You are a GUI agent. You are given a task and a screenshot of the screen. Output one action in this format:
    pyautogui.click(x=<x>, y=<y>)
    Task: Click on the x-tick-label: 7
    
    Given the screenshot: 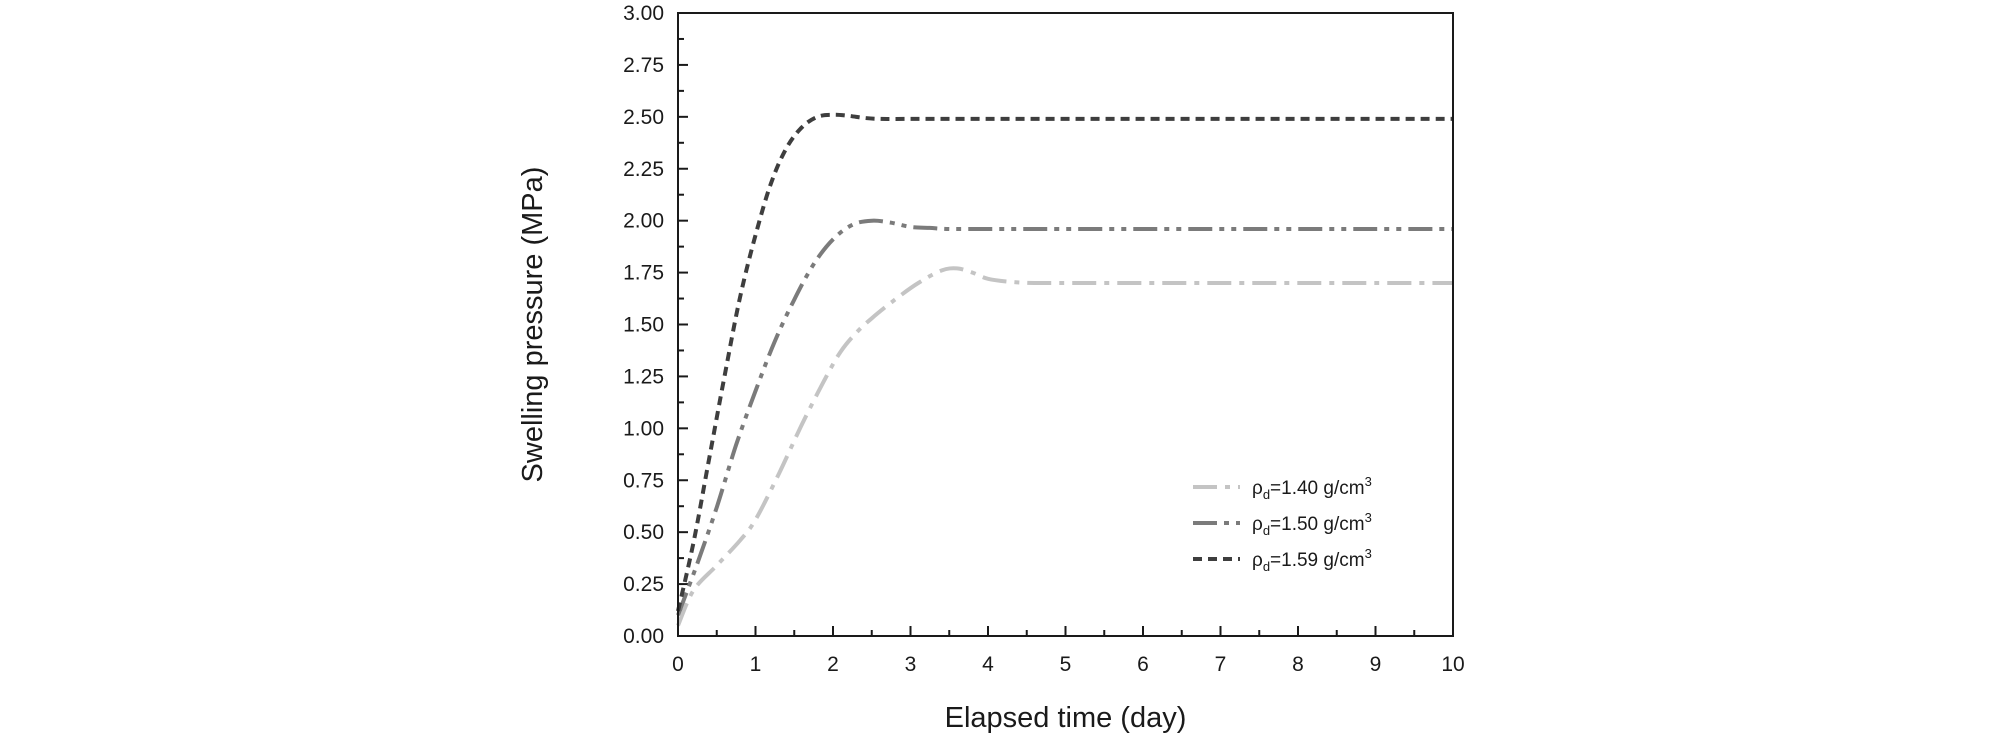 What is the action you would take?
    pyautogui.click(x=1221, y=664)
    